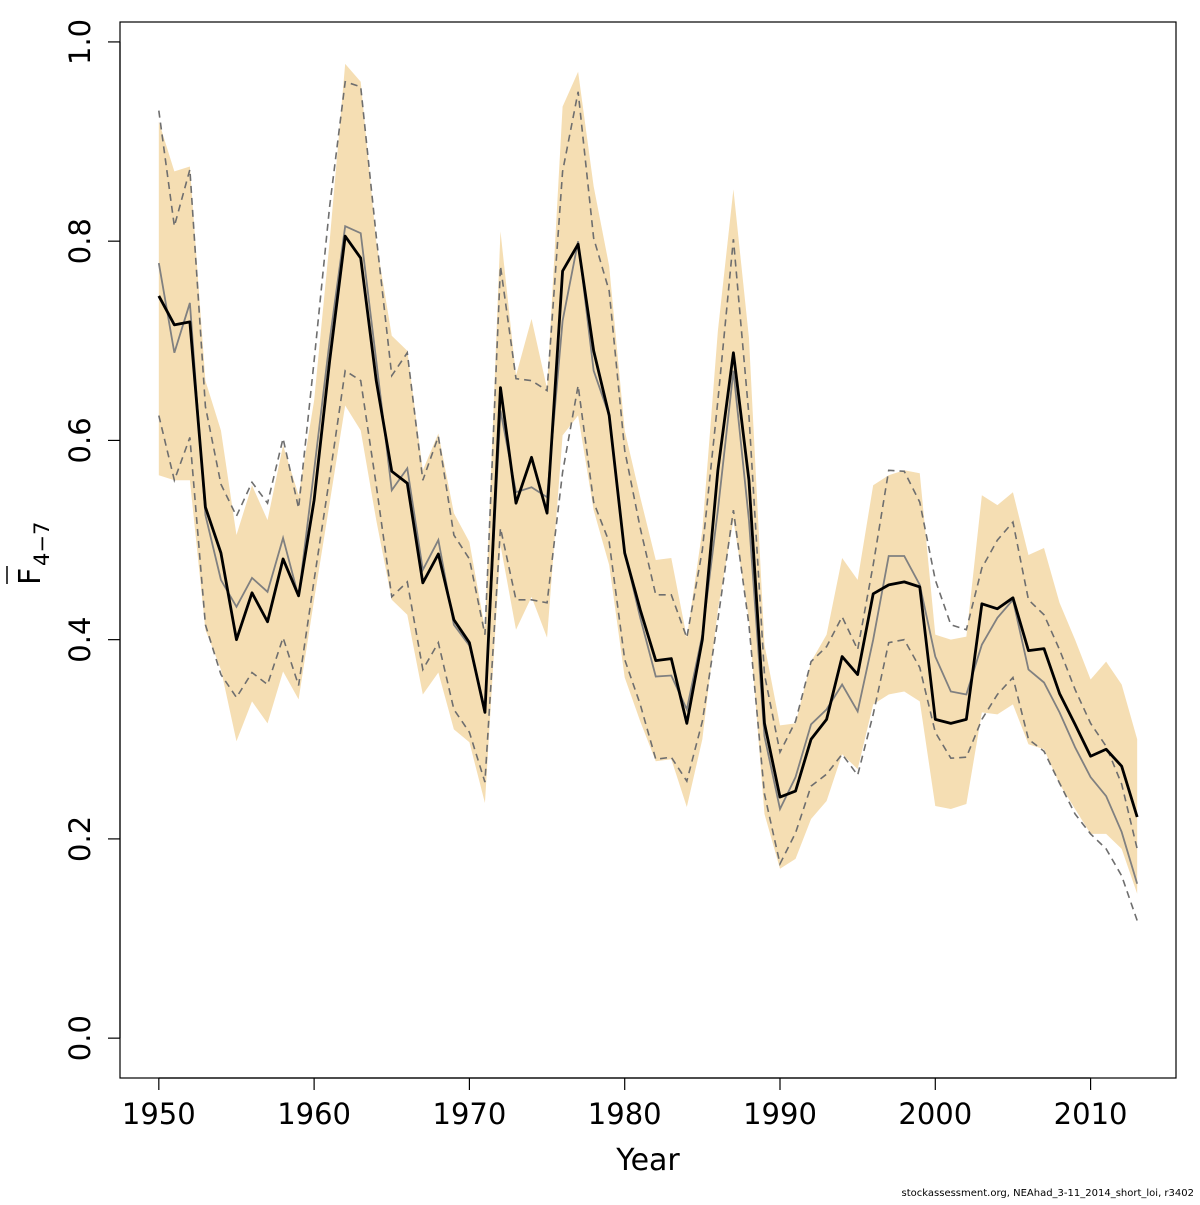  What do you see at coordinates (80, 640) in the screenshot?
I see `y-tick-label: 0.4` at bounding box center [80, 640].